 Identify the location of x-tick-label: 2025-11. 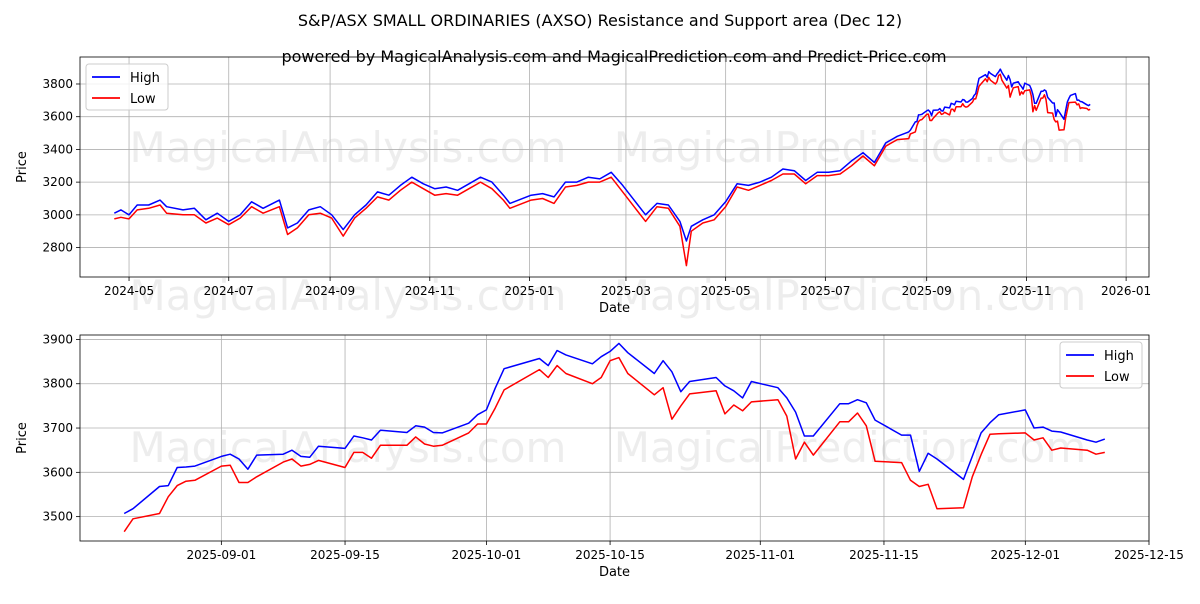
(1026, 291).